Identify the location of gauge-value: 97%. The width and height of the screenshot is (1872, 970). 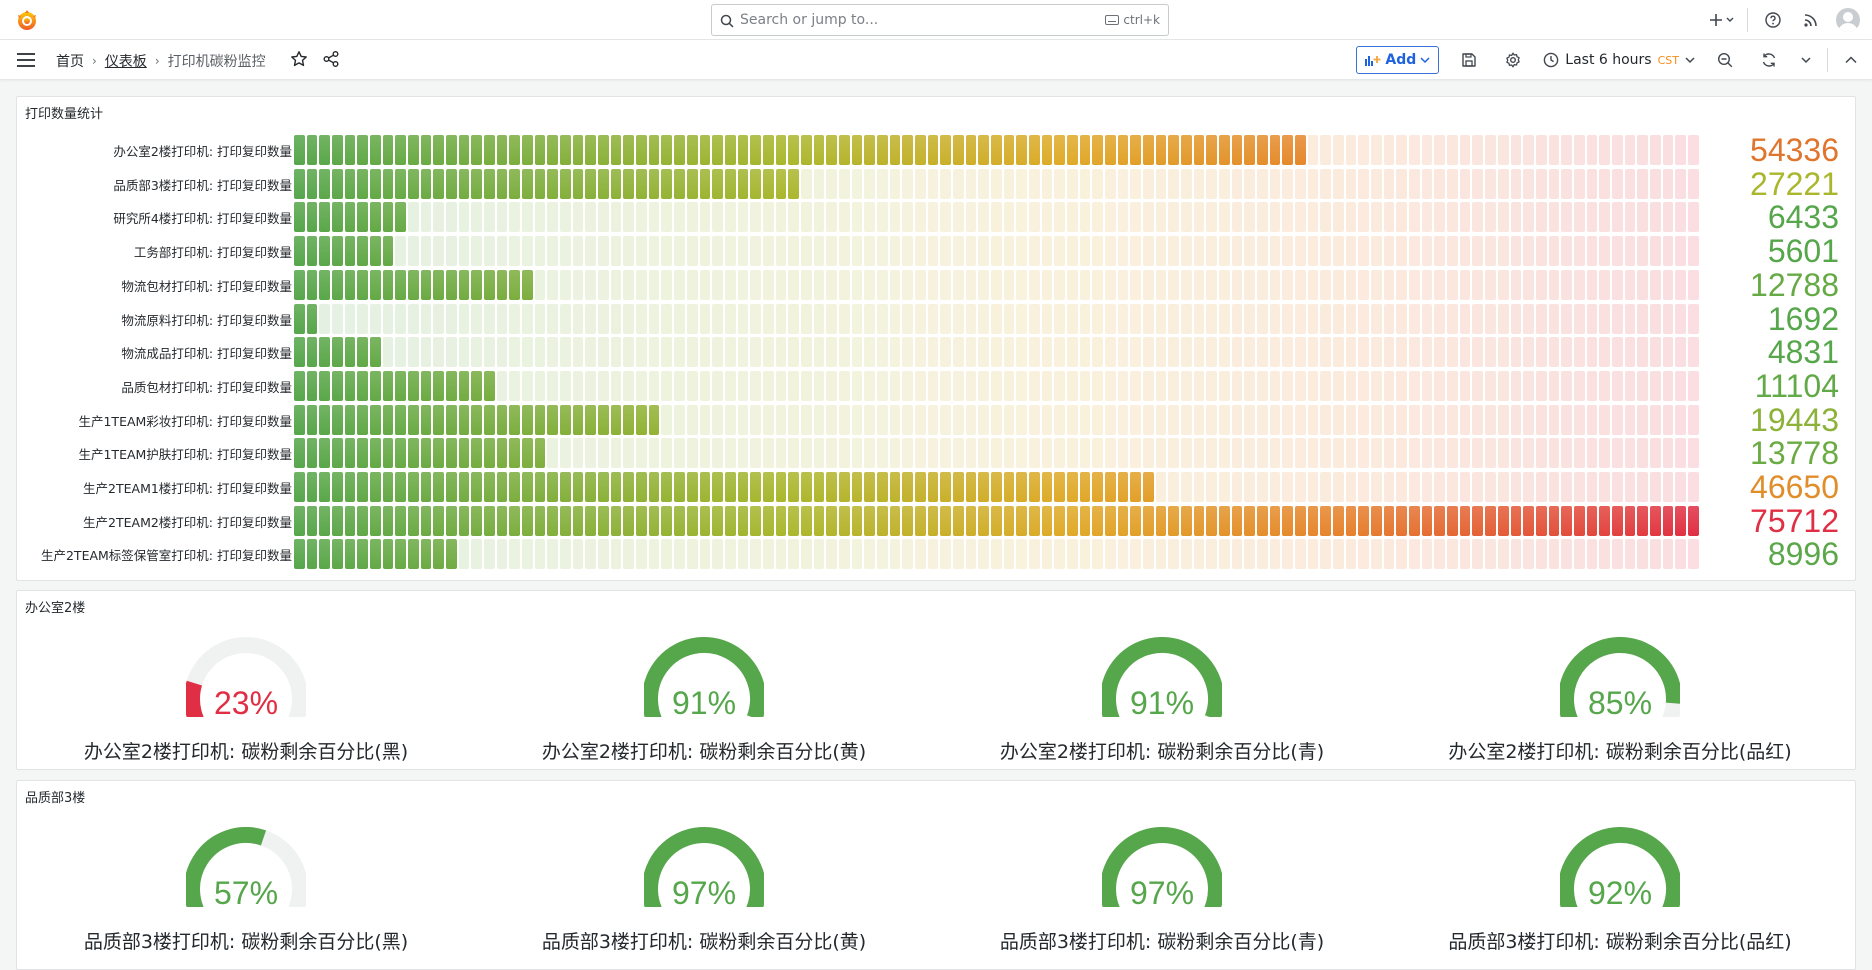
(1162, 893).